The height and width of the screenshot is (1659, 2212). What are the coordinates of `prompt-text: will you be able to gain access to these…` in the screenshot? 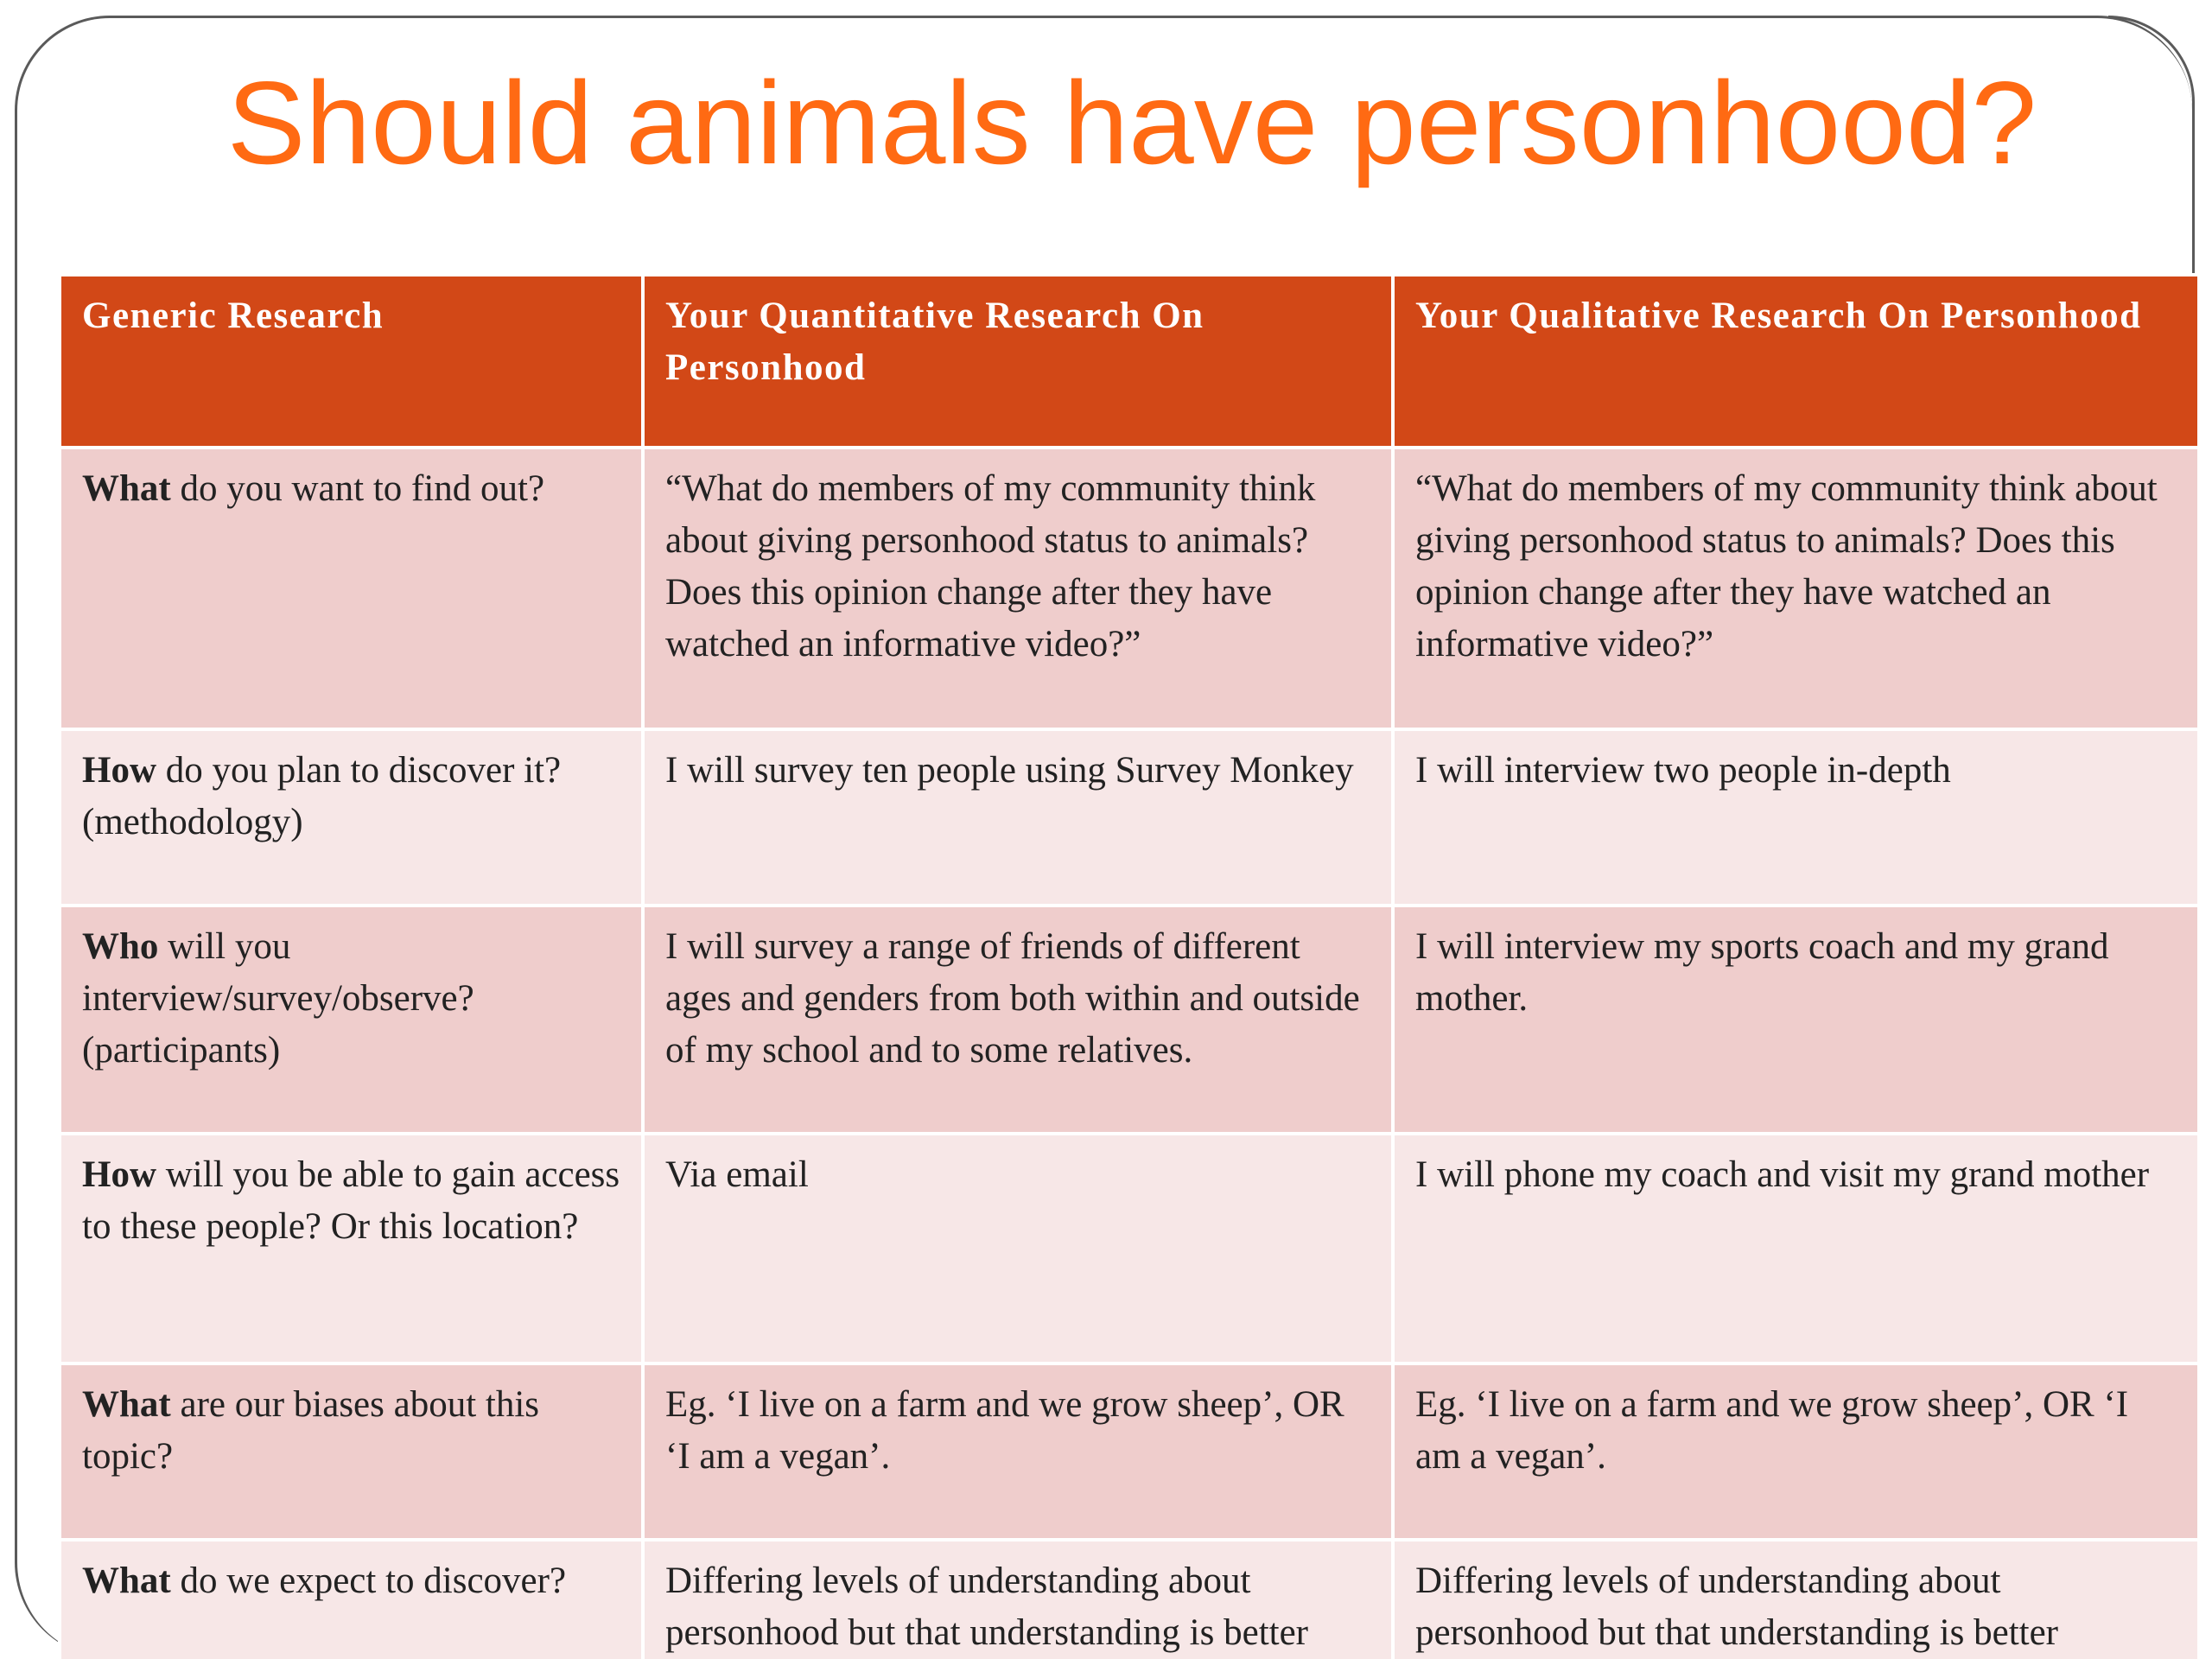 It's located at (351, 1200).